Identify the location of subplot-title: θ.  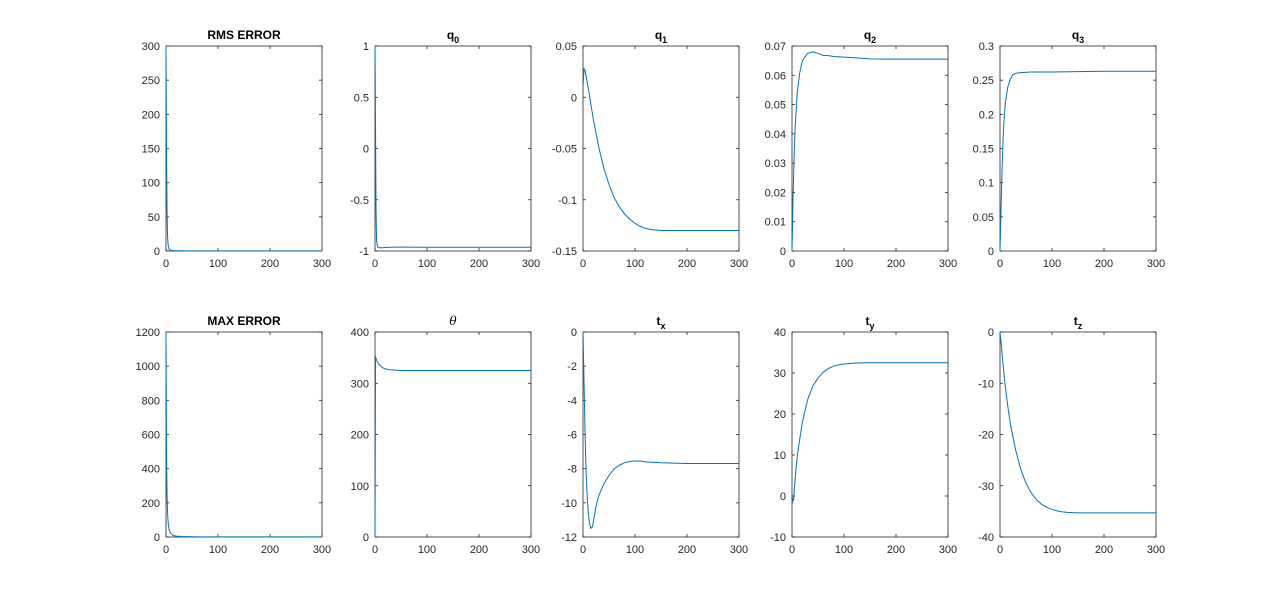
(453, 321).